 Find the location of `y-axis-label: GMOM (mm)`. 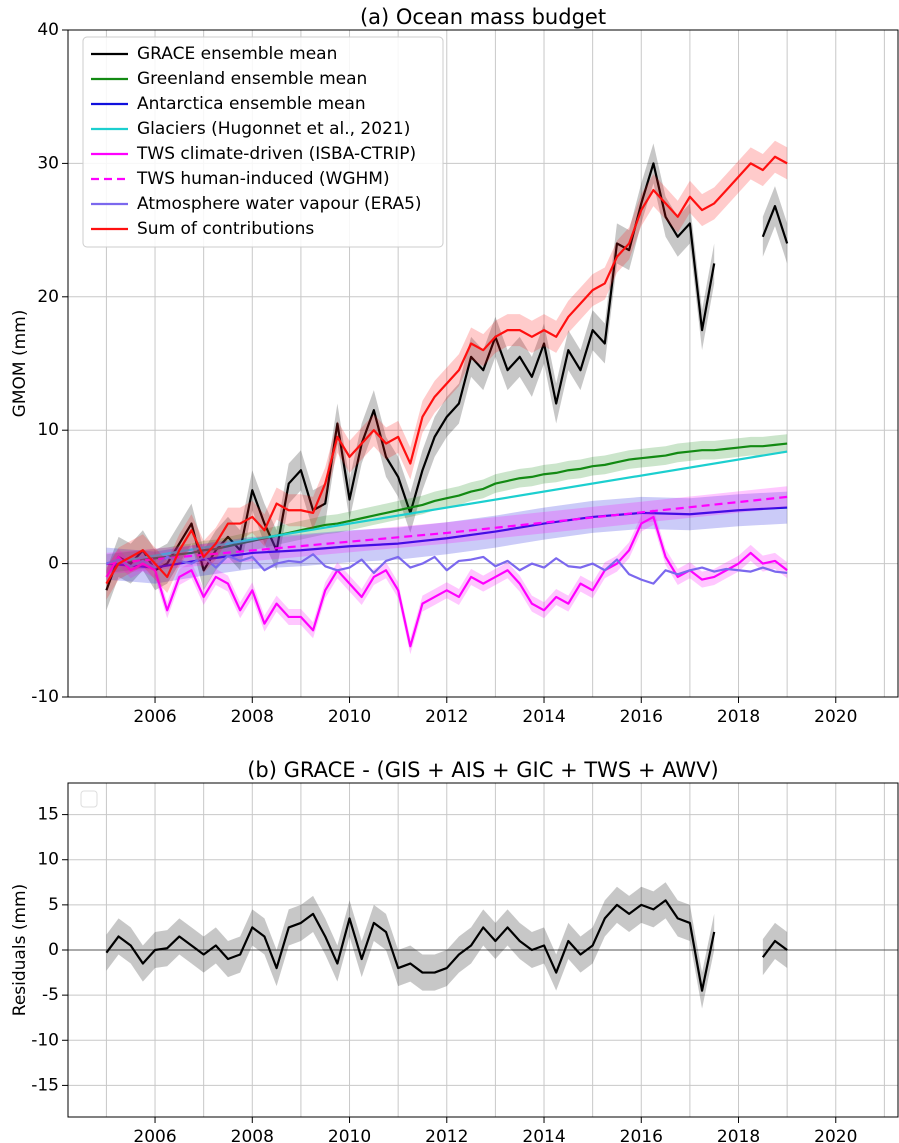

y-axis-label: GMOM (mm) is located at coordinates (20, 364).